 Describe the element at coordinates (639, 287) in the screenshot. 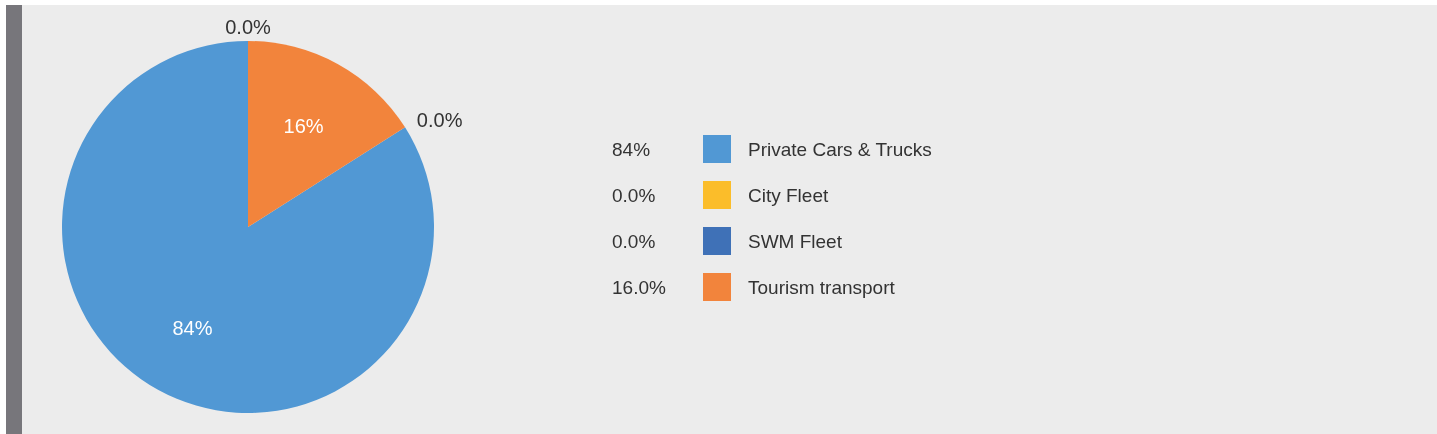

I see `data-label: 16.0%` at that location.